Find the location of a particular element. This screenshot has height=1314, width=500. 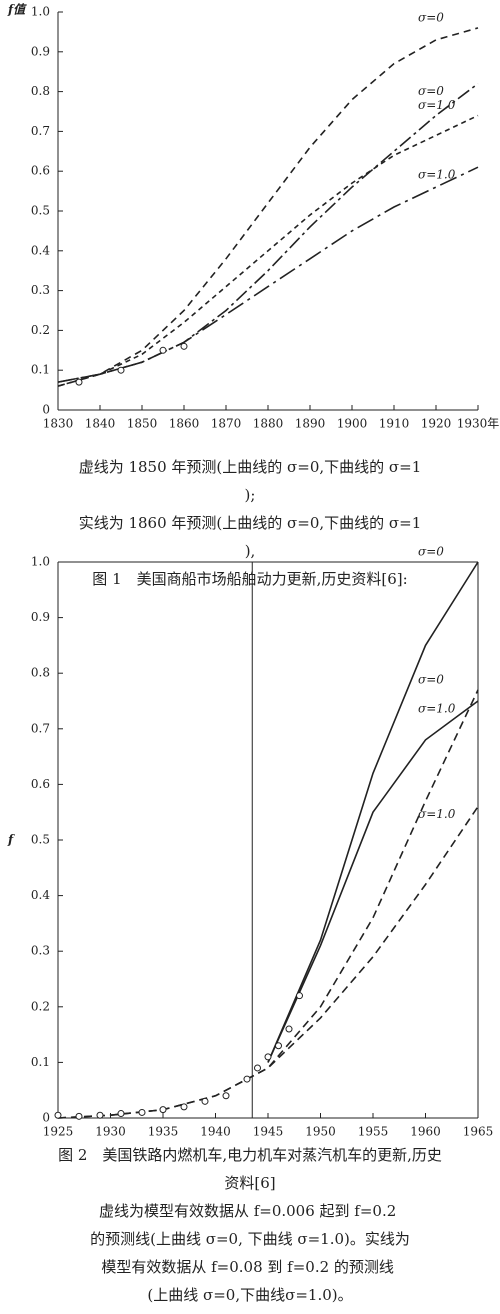

caption-line: 图 2 美国铁路内燃机车,电力机车对蒸汽机车的更新,历史资料[6] is located at coordinates (250, 1169).